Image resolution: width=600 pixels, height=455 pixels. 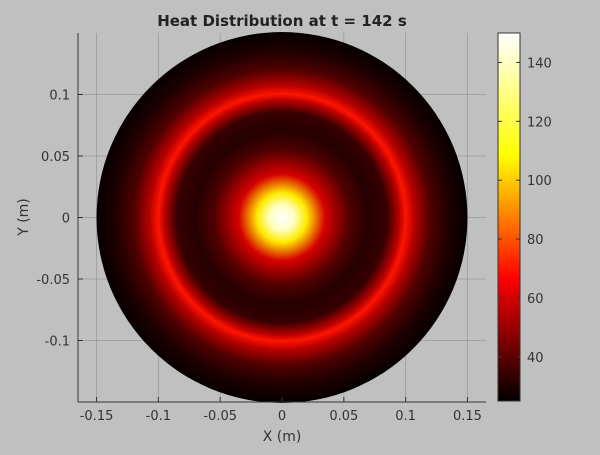 I want to click on x-axis-label: X (m), so click(x=282, y=437).